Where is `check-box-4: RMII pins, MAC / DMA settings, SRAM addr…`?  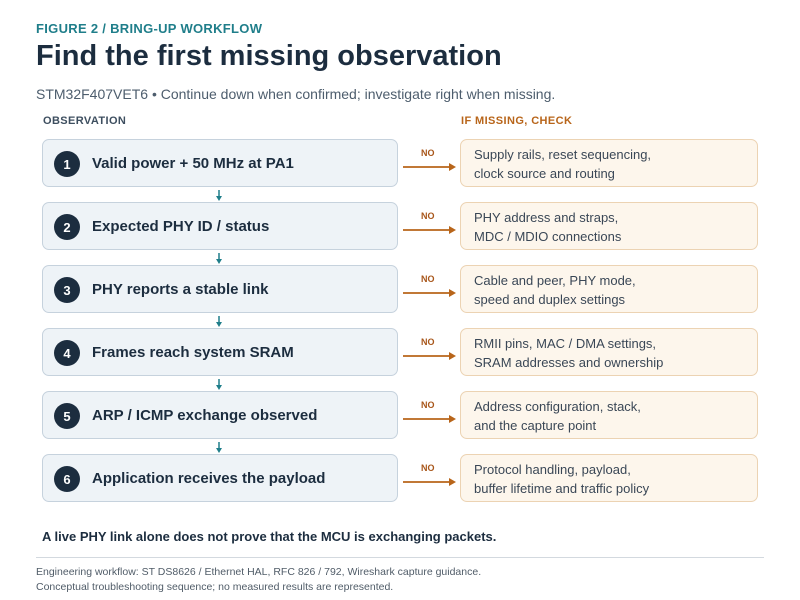
check-box-4: RMII pins, MAC / DMA settings, SRAM addr… is located at coordinates (609, 352).